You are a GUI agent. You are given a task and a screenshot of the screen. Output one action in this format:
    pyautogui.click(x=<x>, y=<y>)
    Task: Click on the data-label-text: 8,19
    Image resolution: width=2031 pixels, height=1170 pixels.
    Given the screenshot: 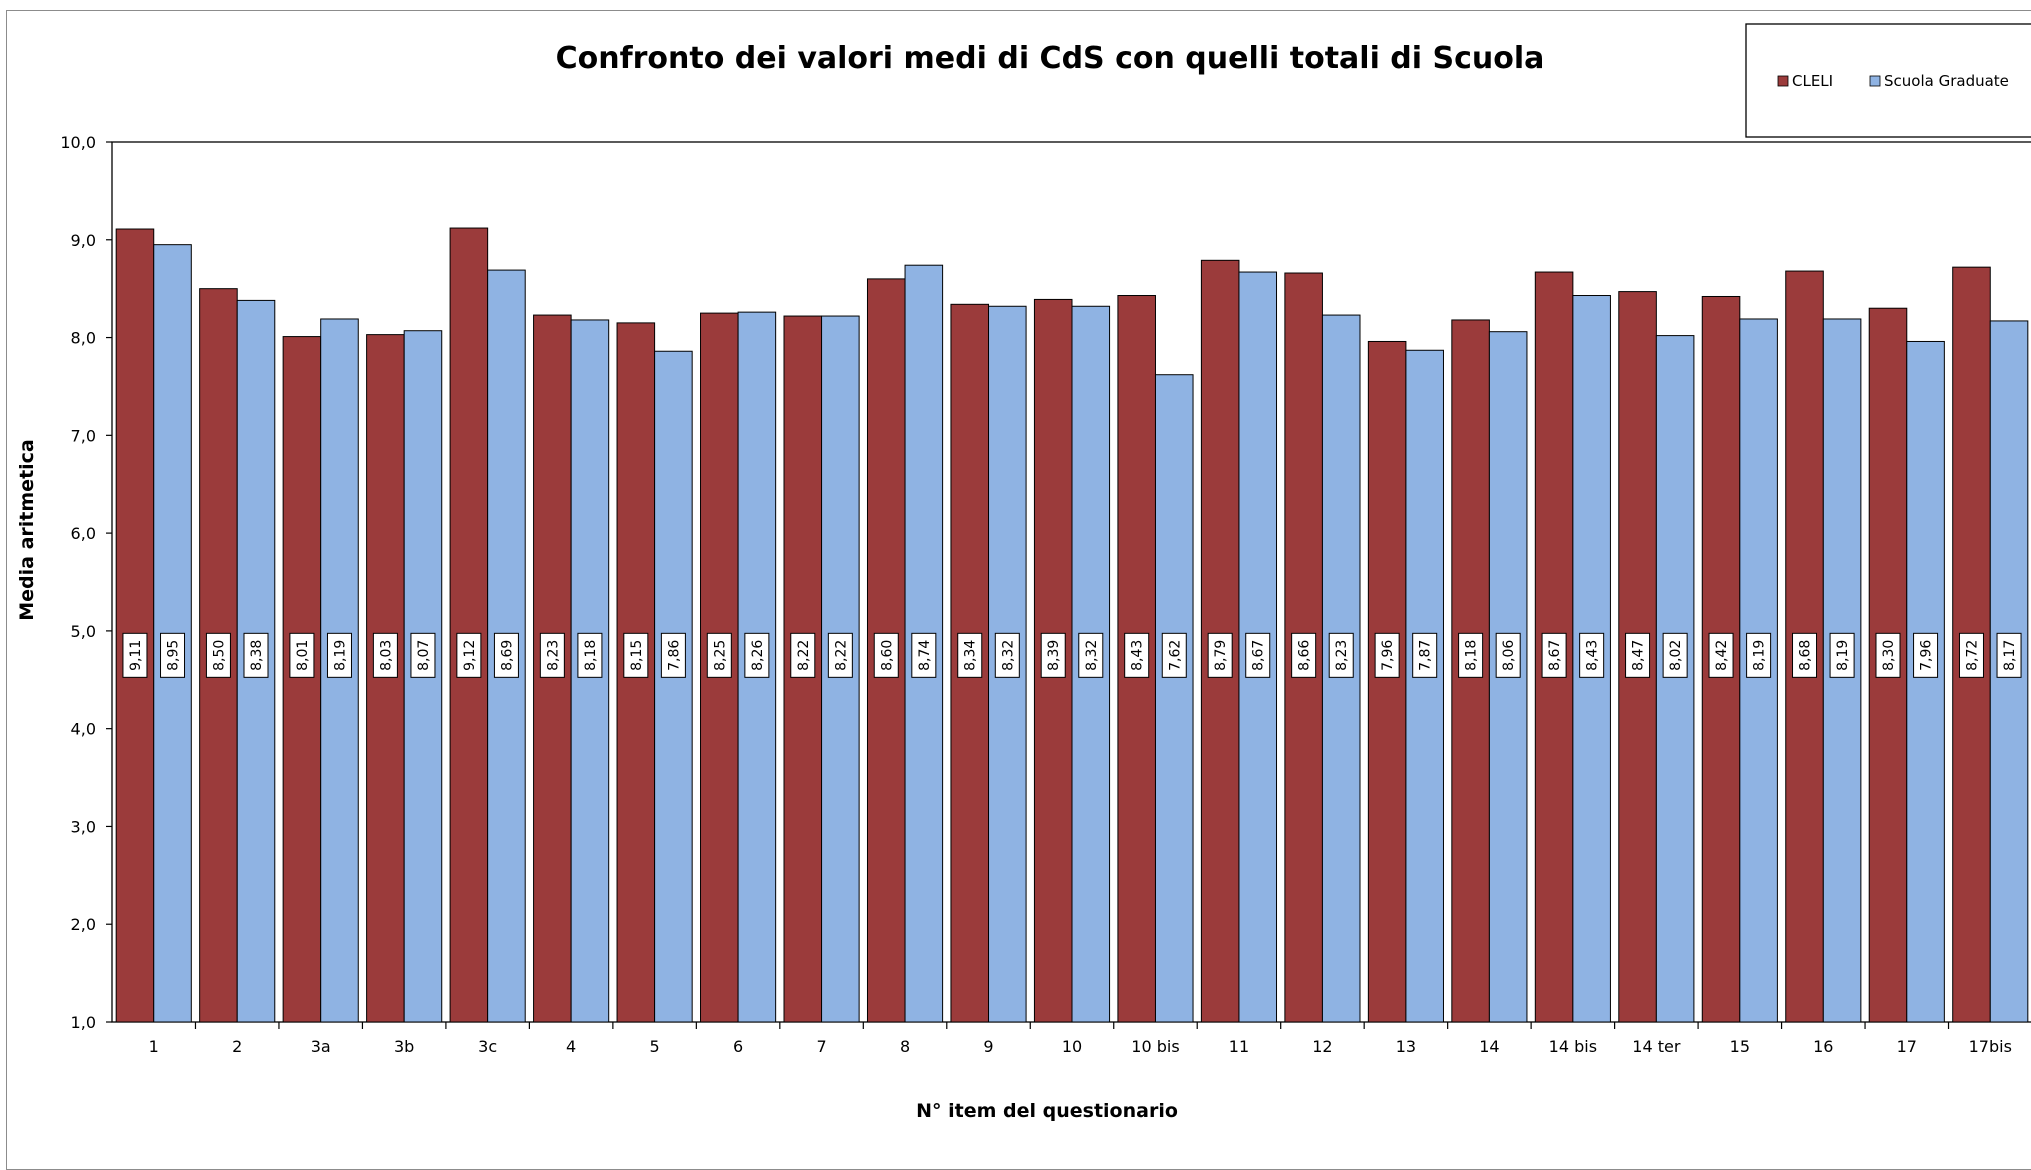 What is the action you would take?
    pyautogui.click(x=1843, y=655)
    